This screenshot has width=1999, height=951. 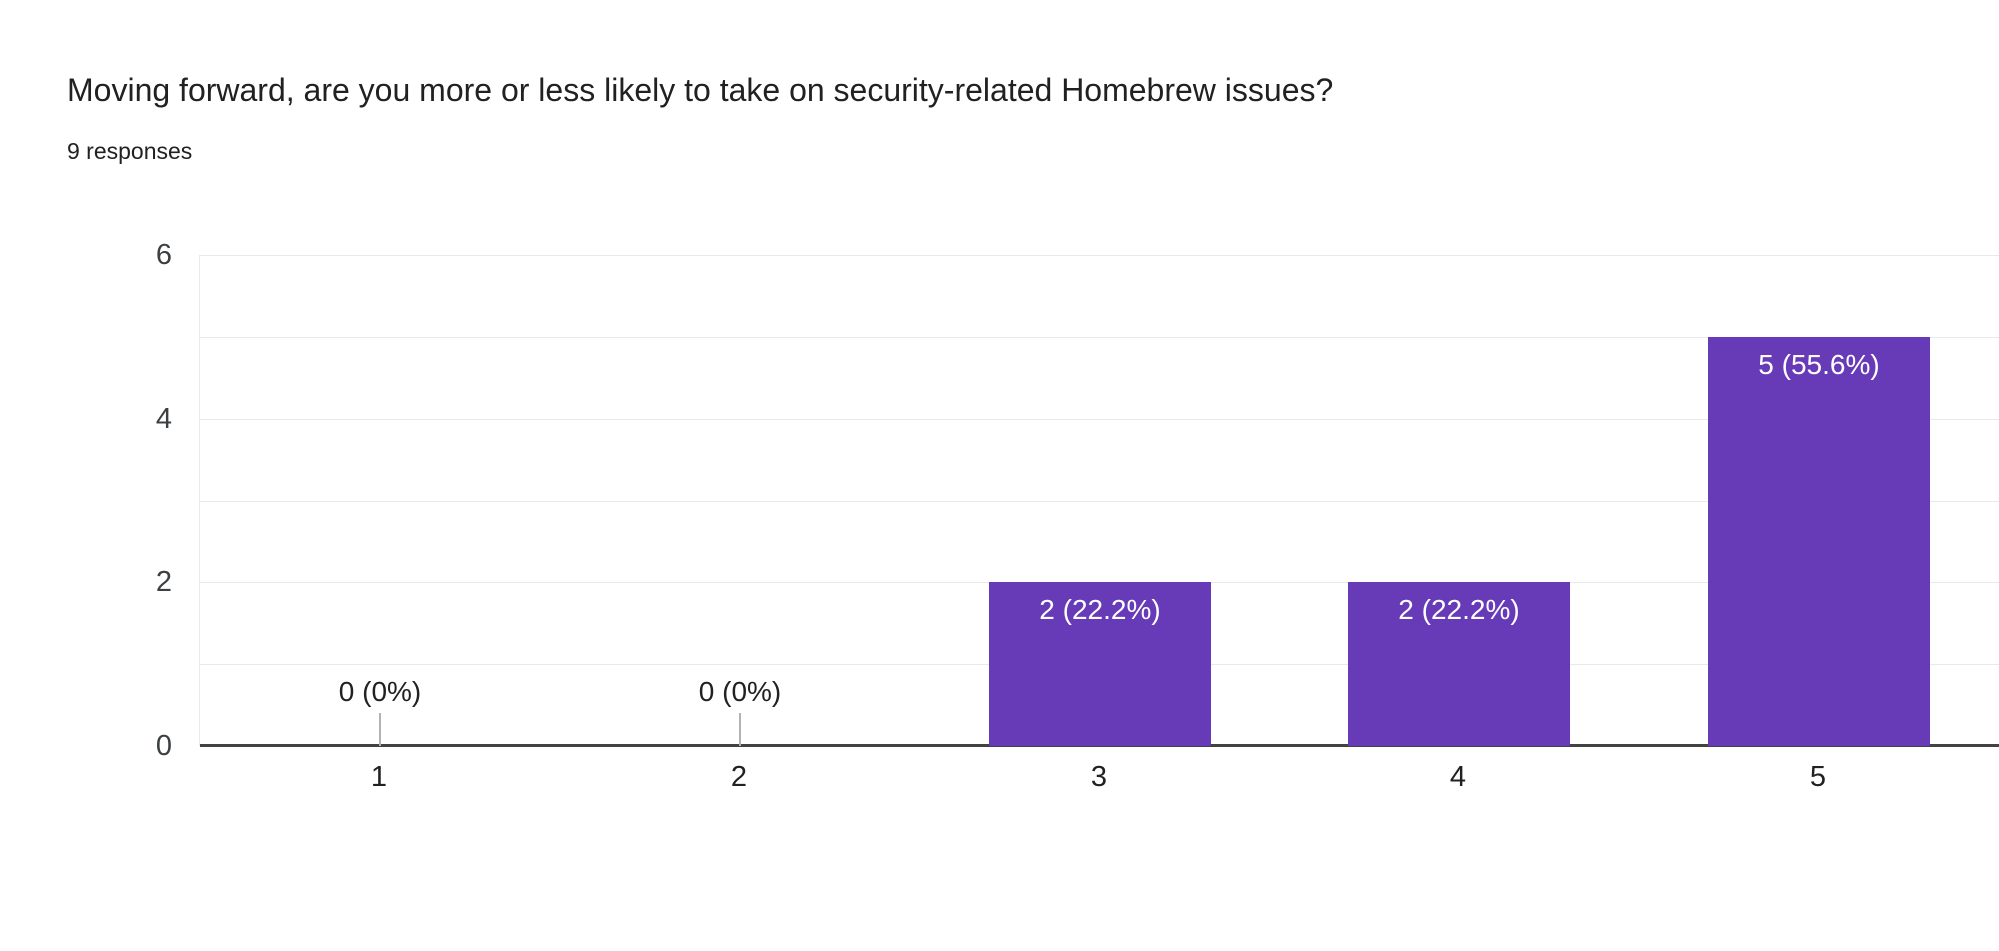 I want to click on x-axis-tick-label: 3, so click(x=1099, y=777).